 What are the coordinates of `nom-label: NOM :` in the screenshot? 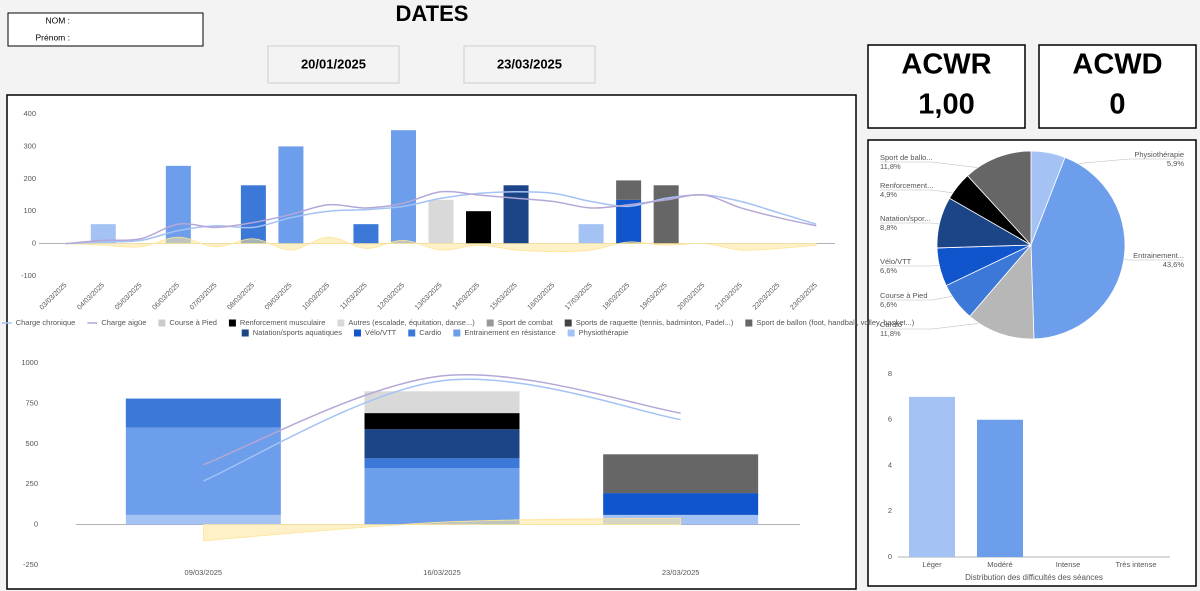 It's located at (57, 20).